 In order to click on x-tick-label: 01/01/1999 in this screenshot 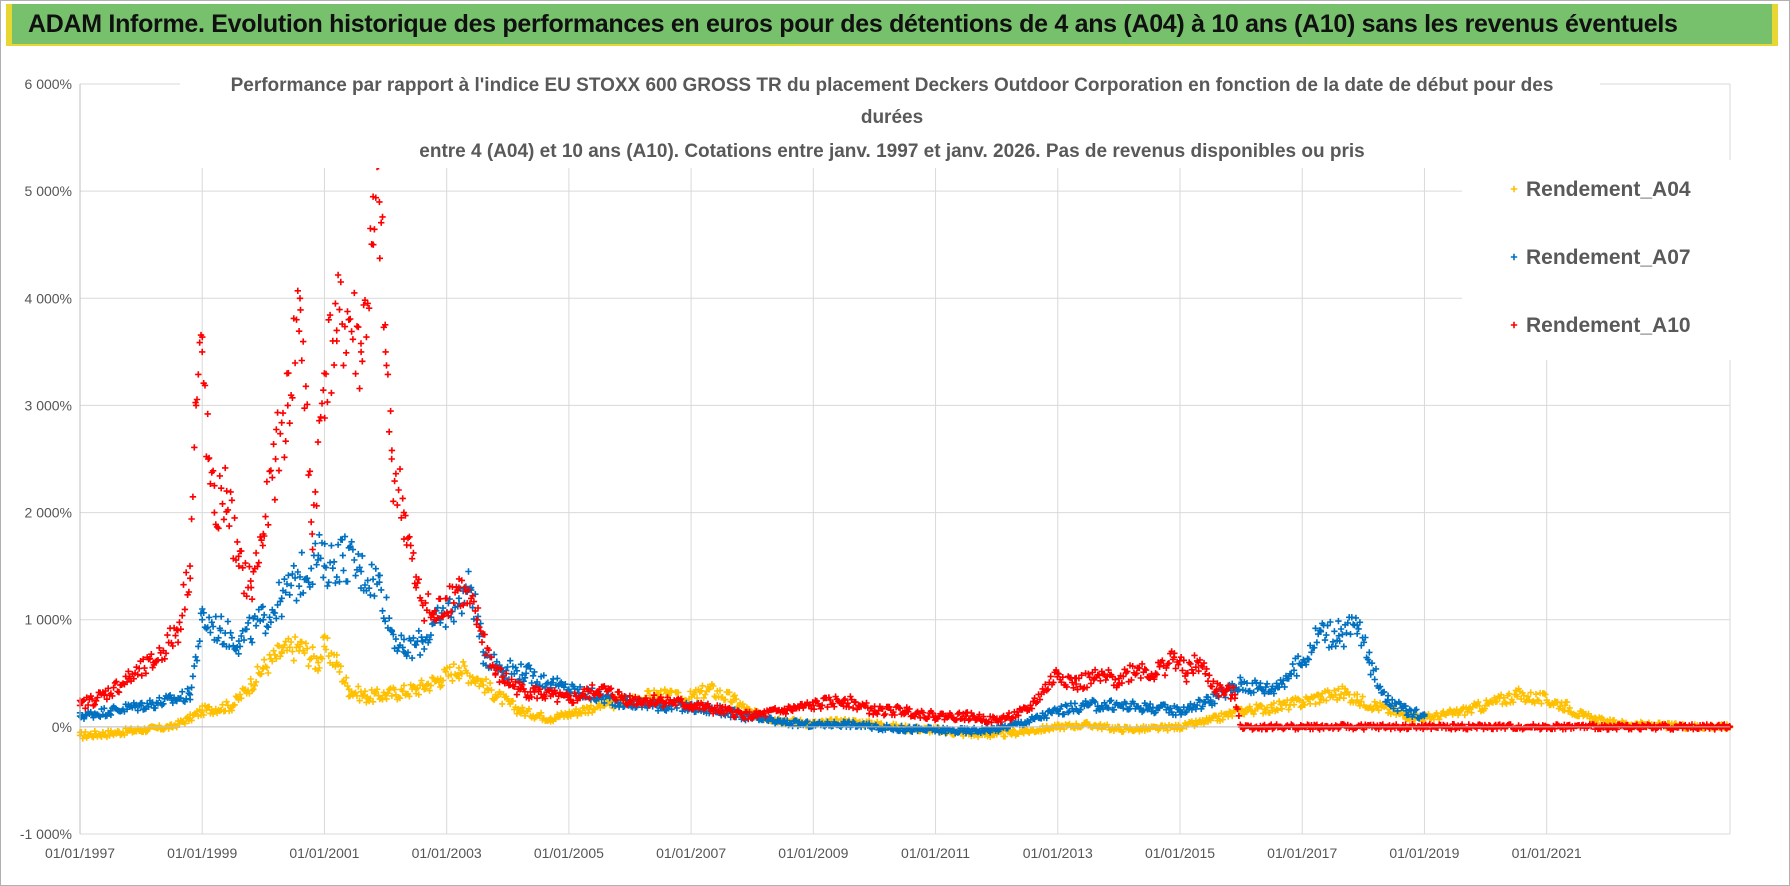, I will do `click(202, 853)`.